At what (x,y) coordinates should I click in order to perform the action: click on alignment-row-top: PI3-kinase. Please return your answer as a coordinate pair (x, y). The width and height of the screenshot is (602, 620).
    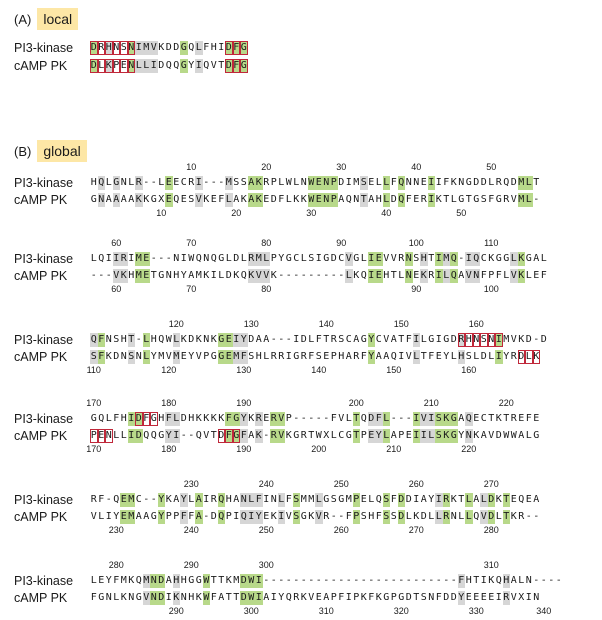
    Looking at the image, I should click on (52, 419).